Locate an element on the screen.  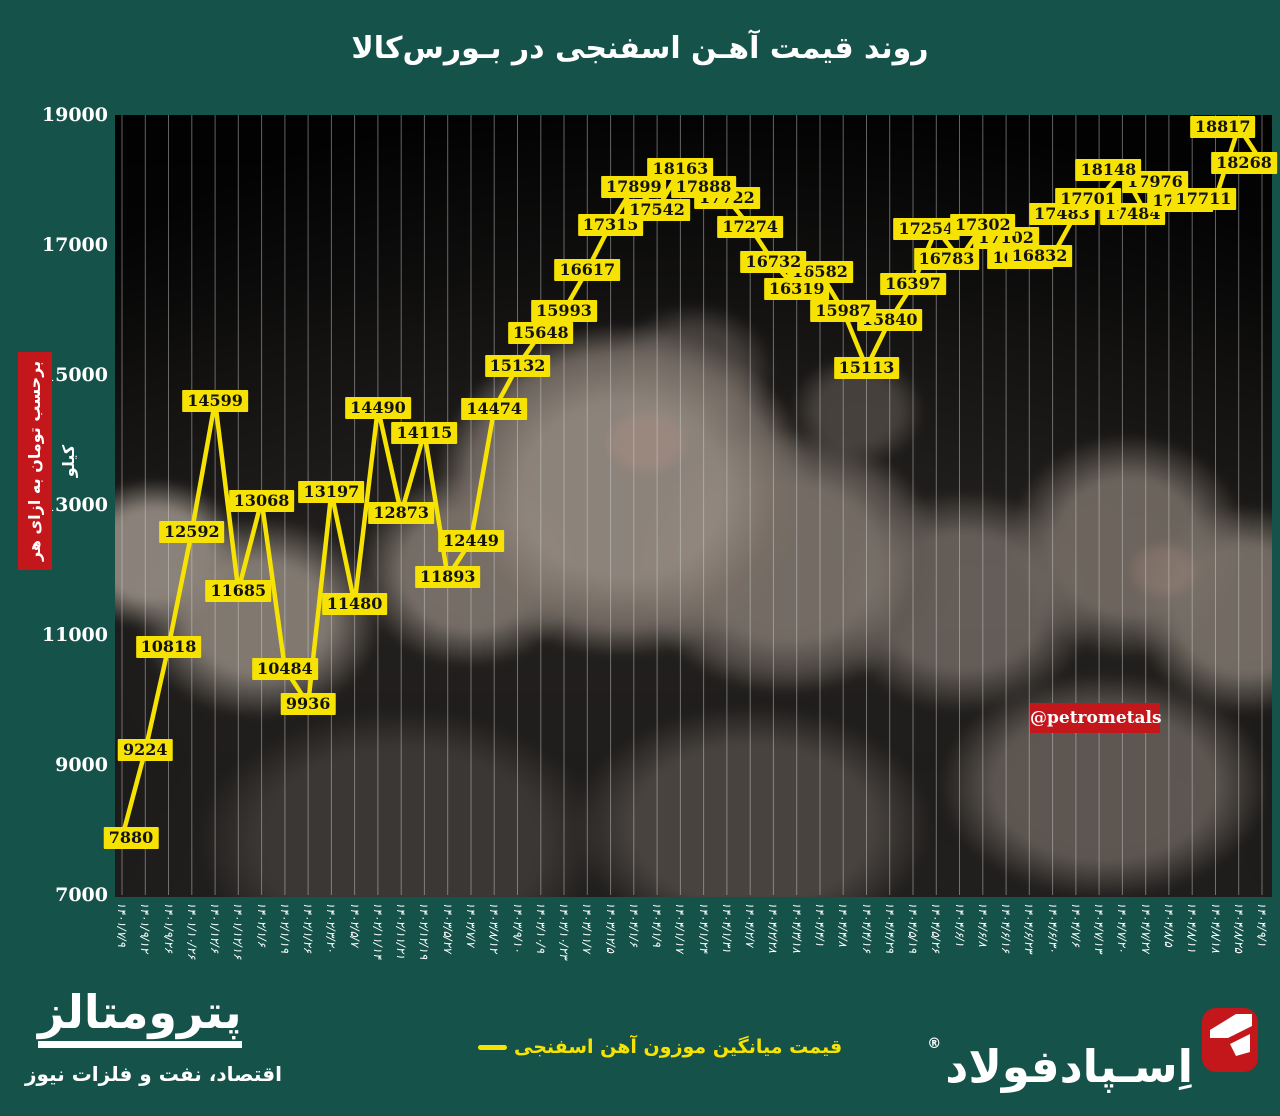
x-axis-tick-label: ۱۴۰۴/۸/۲۵ is located at coordinates (1238, 927).